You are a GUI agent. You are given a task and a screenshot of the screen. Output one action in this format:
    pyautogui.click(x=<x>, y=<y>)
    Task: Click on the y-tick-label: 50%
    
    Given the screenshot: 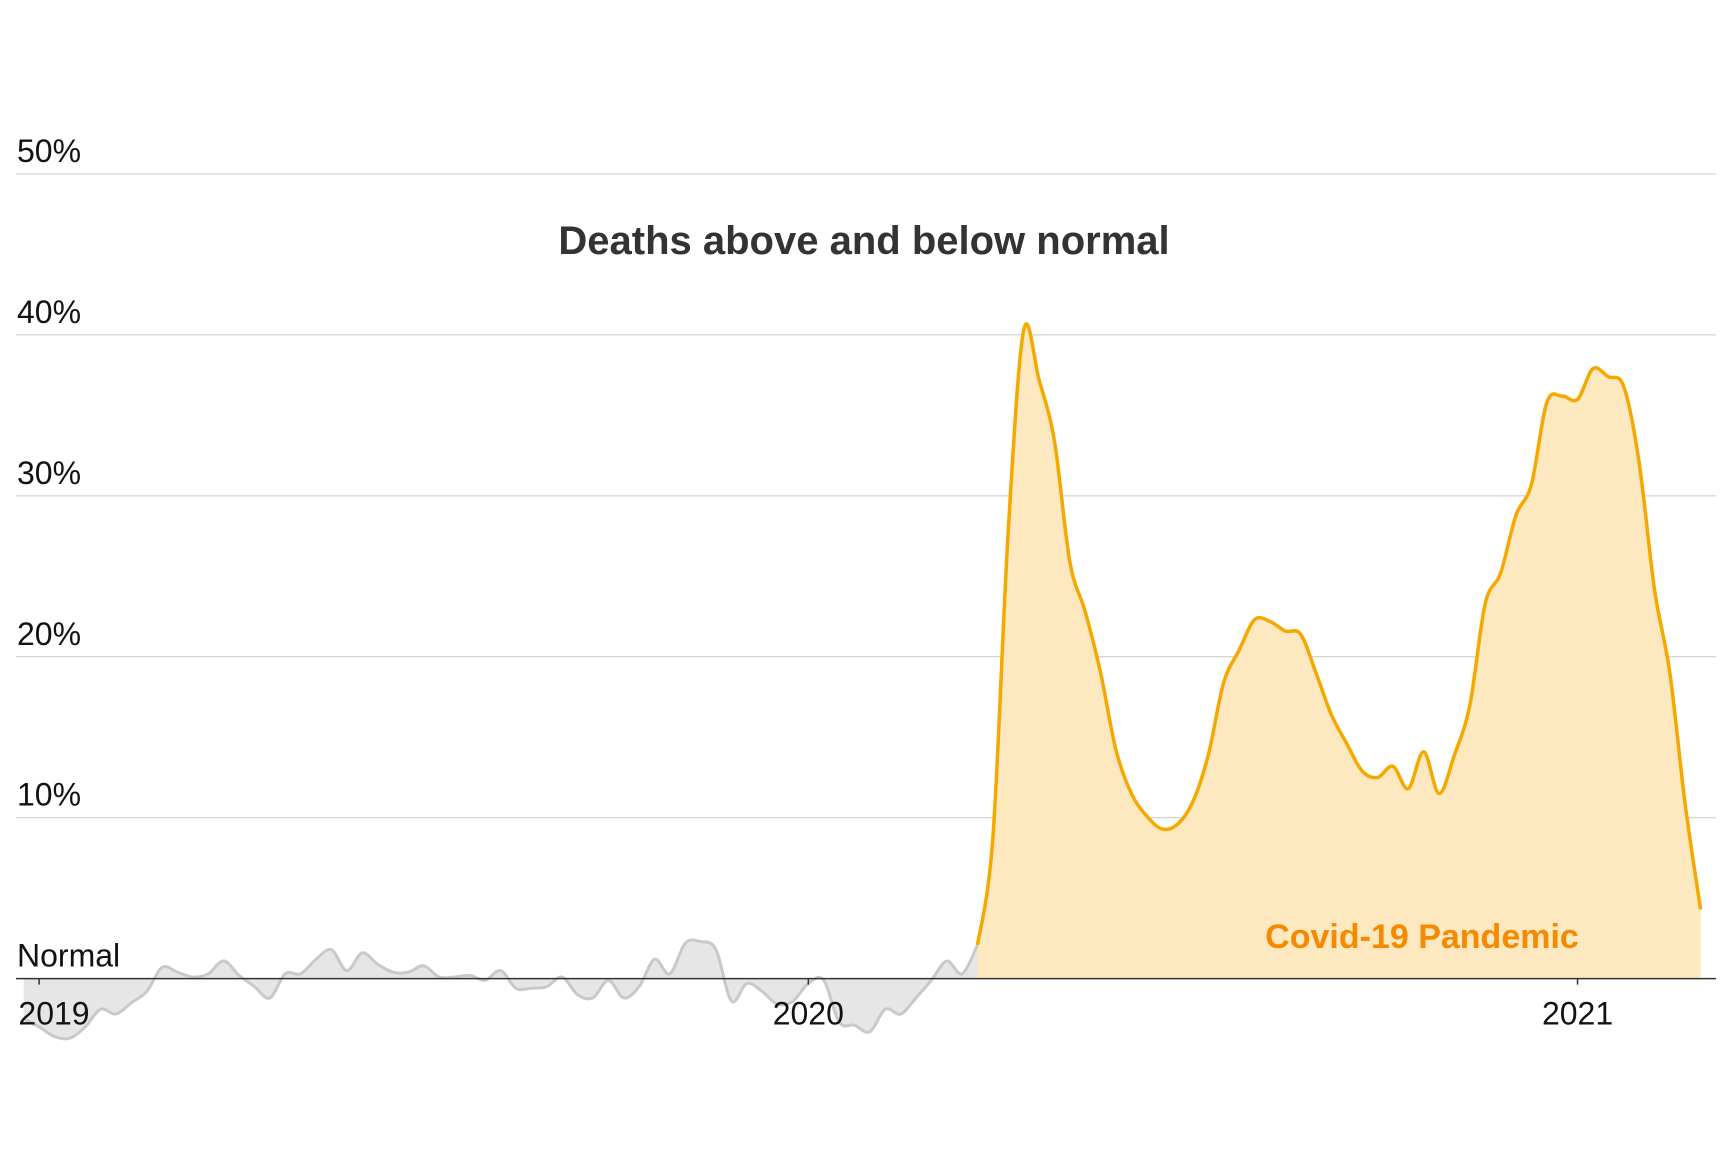 What is the action you would take?
    pyautogui.click(x=49, y=151)
    